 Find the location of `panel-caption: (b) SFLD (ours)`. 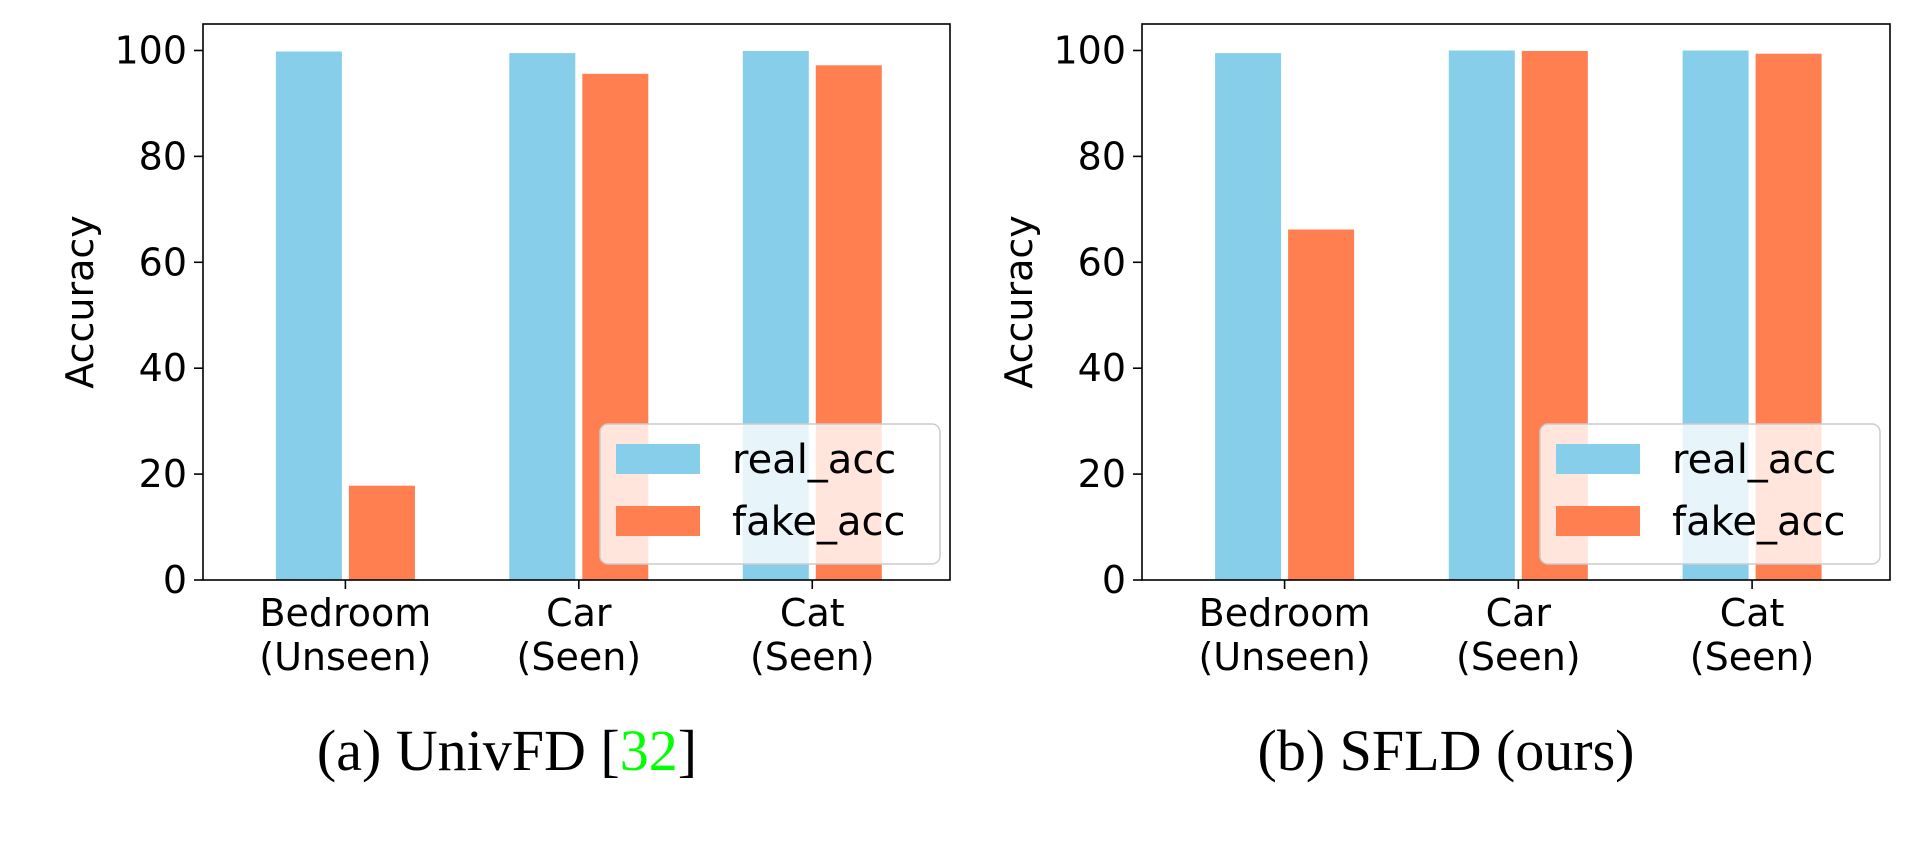

panel-caption: (b) SFLD (ours) is located at coordinates (1446, 750).